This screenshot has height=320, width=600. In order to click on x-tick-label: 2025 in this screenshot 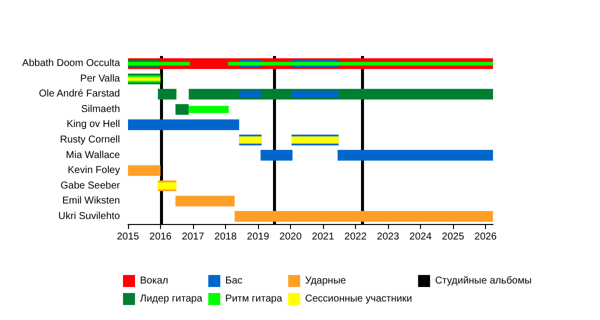, I will do `click(453, 237)`.